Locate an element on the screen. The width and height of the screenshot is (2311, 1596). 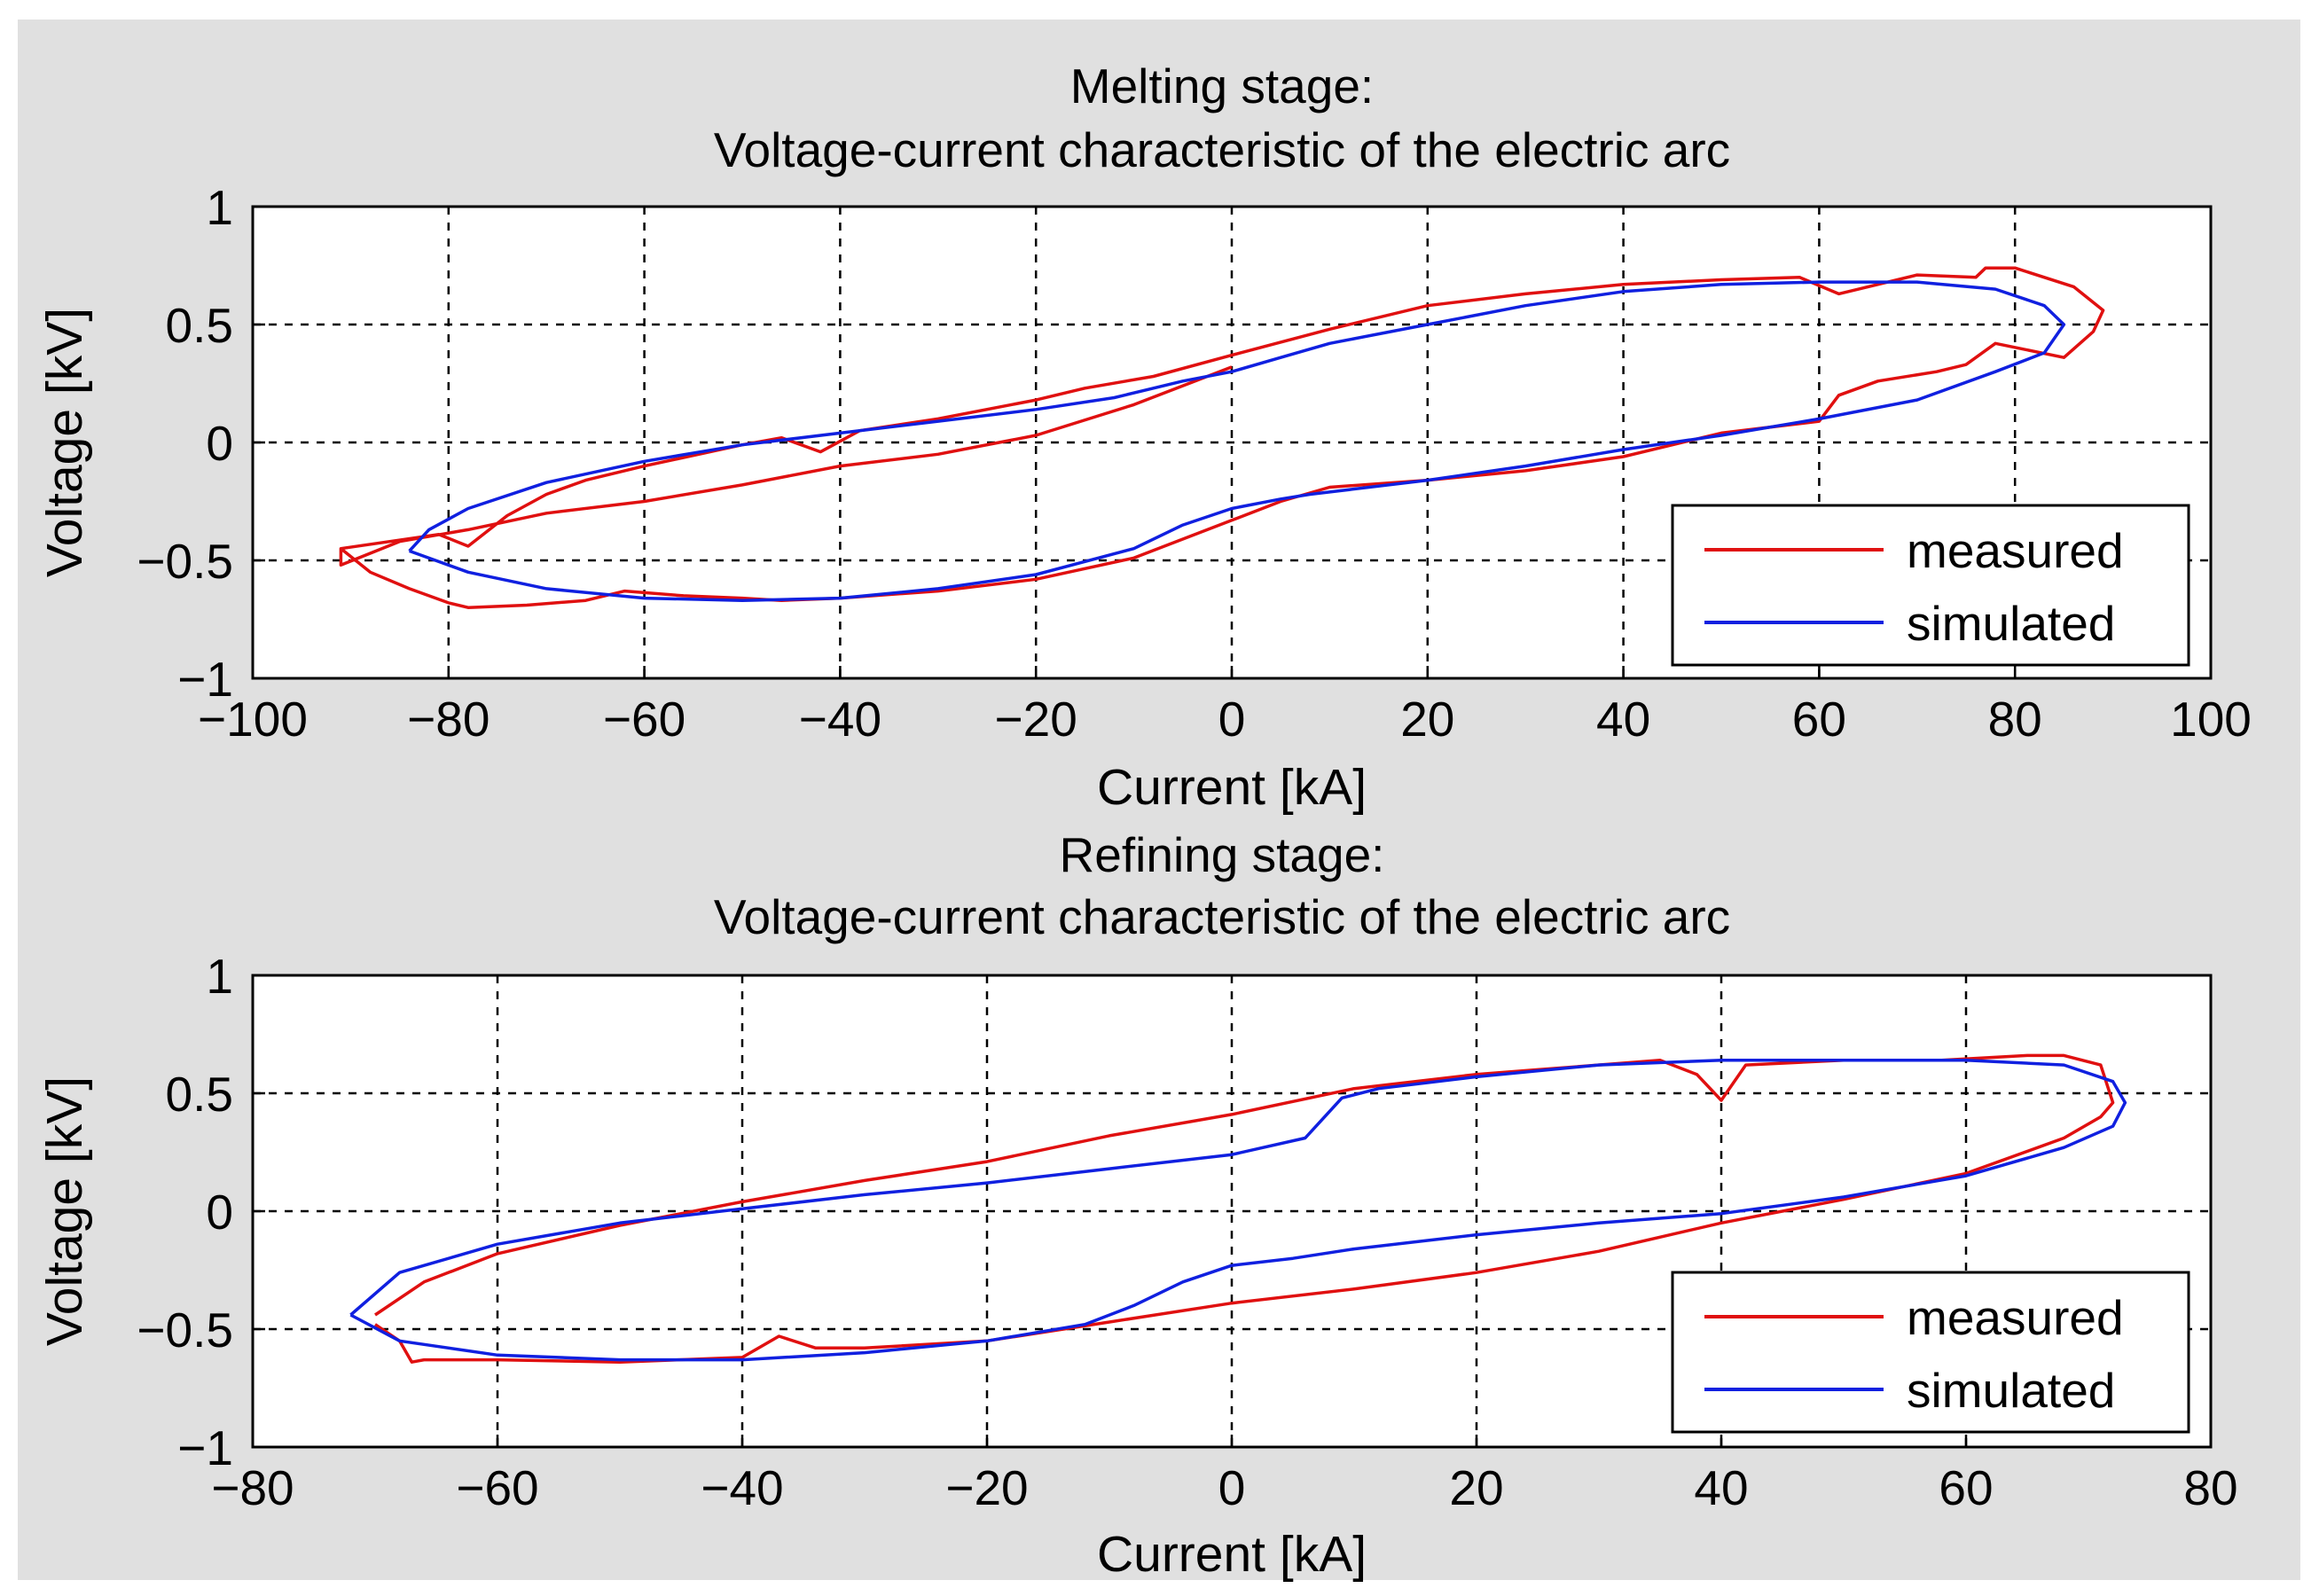
x-tick-label: −100 is located at coordinates (253, 720).